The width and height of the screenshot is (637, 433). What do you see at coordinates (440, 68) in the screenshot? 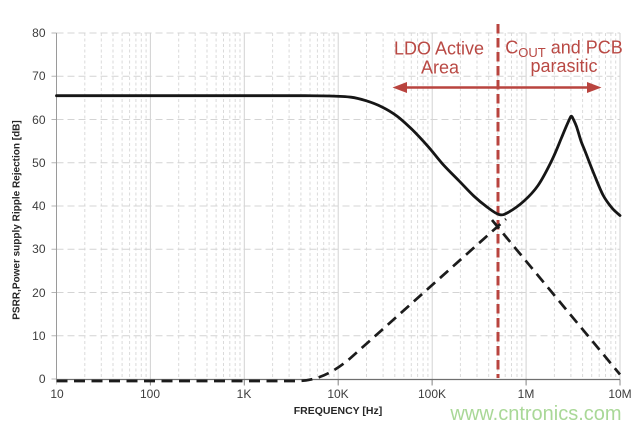
I see `svg-text: Area` at bounding box center [440, 68].